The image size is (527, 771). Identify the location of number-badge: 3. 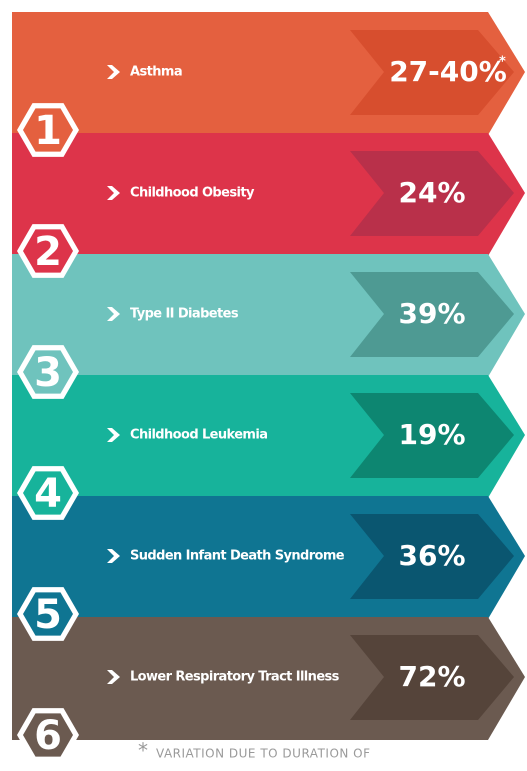
(48, 372).